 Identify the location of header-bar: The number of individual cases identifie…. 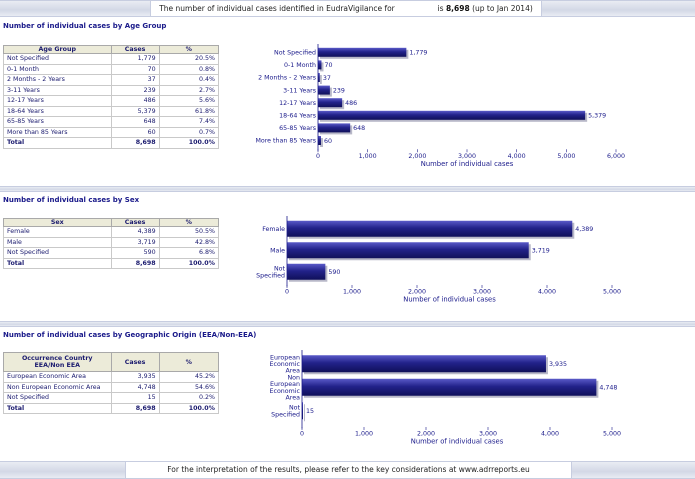
(347, 8).